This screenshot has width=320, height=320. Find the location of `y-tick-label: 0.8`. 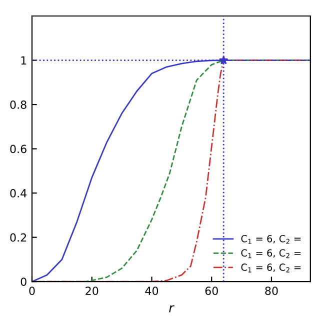

y-tick-label: 0.8 is located at coordinates (18, 104).